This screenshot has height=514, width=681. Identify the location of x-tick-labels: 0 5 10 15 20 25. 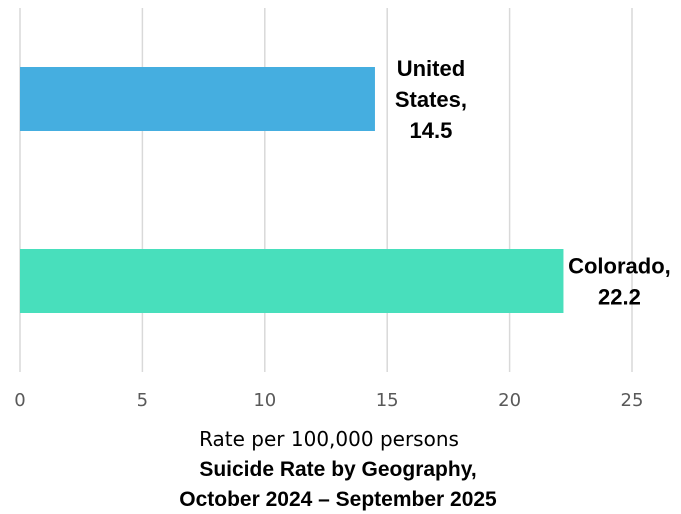
(328, 400).